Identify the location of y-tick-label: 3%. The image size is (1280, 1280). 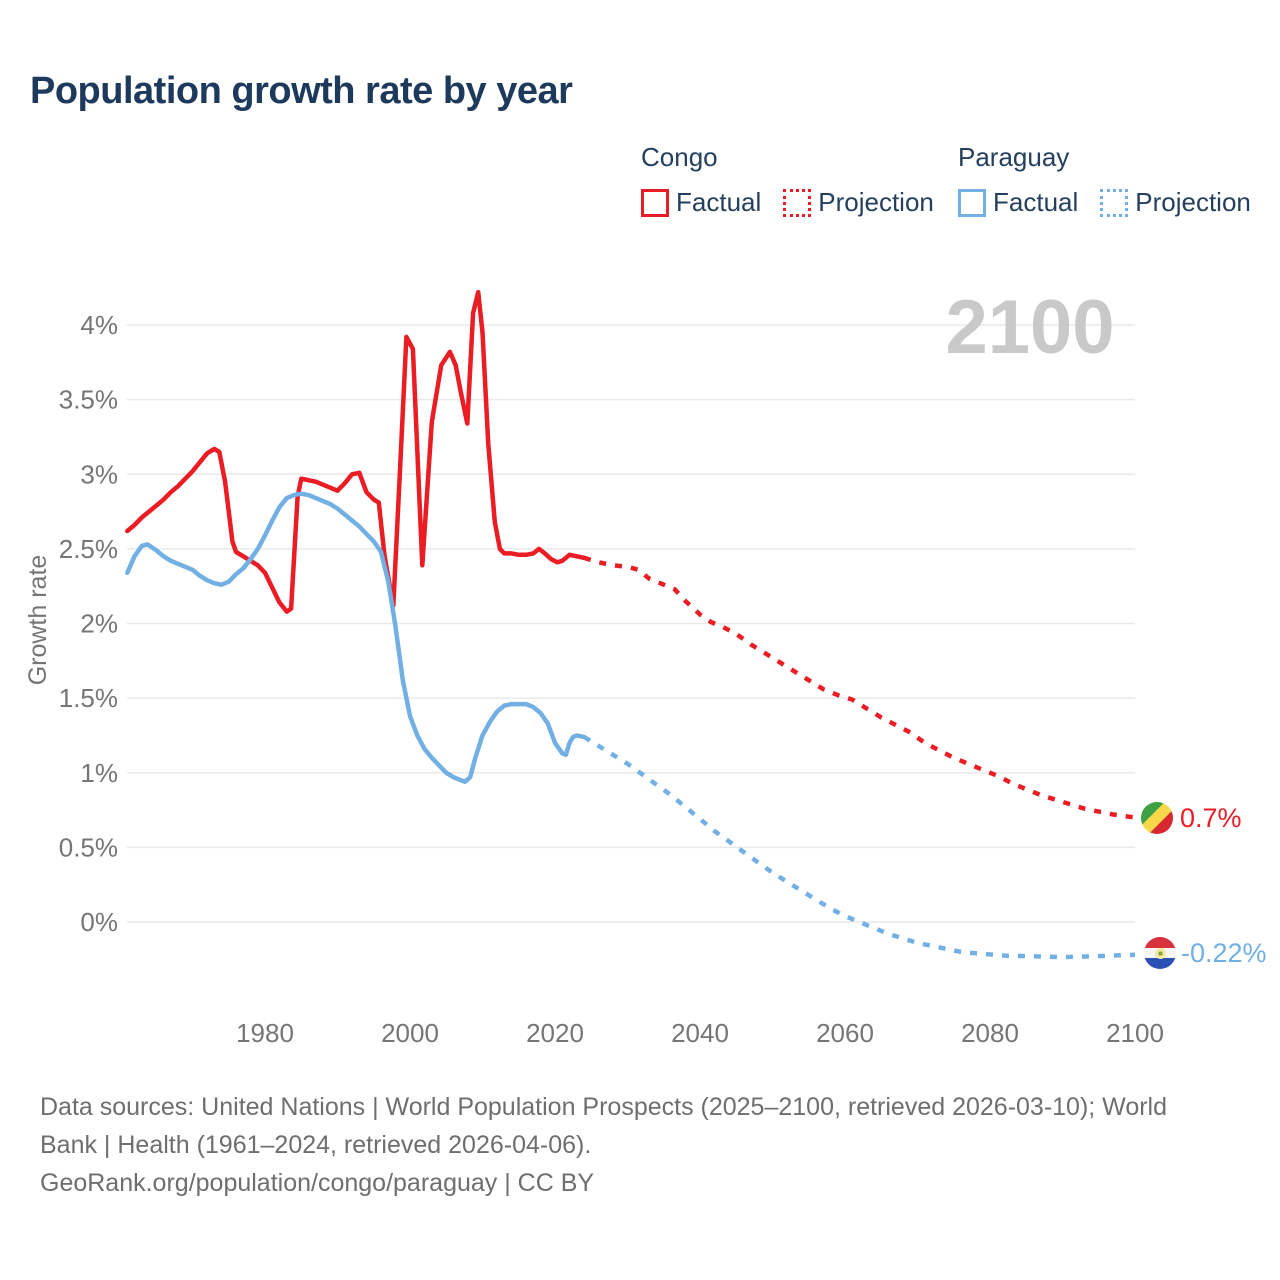
(99, 474).